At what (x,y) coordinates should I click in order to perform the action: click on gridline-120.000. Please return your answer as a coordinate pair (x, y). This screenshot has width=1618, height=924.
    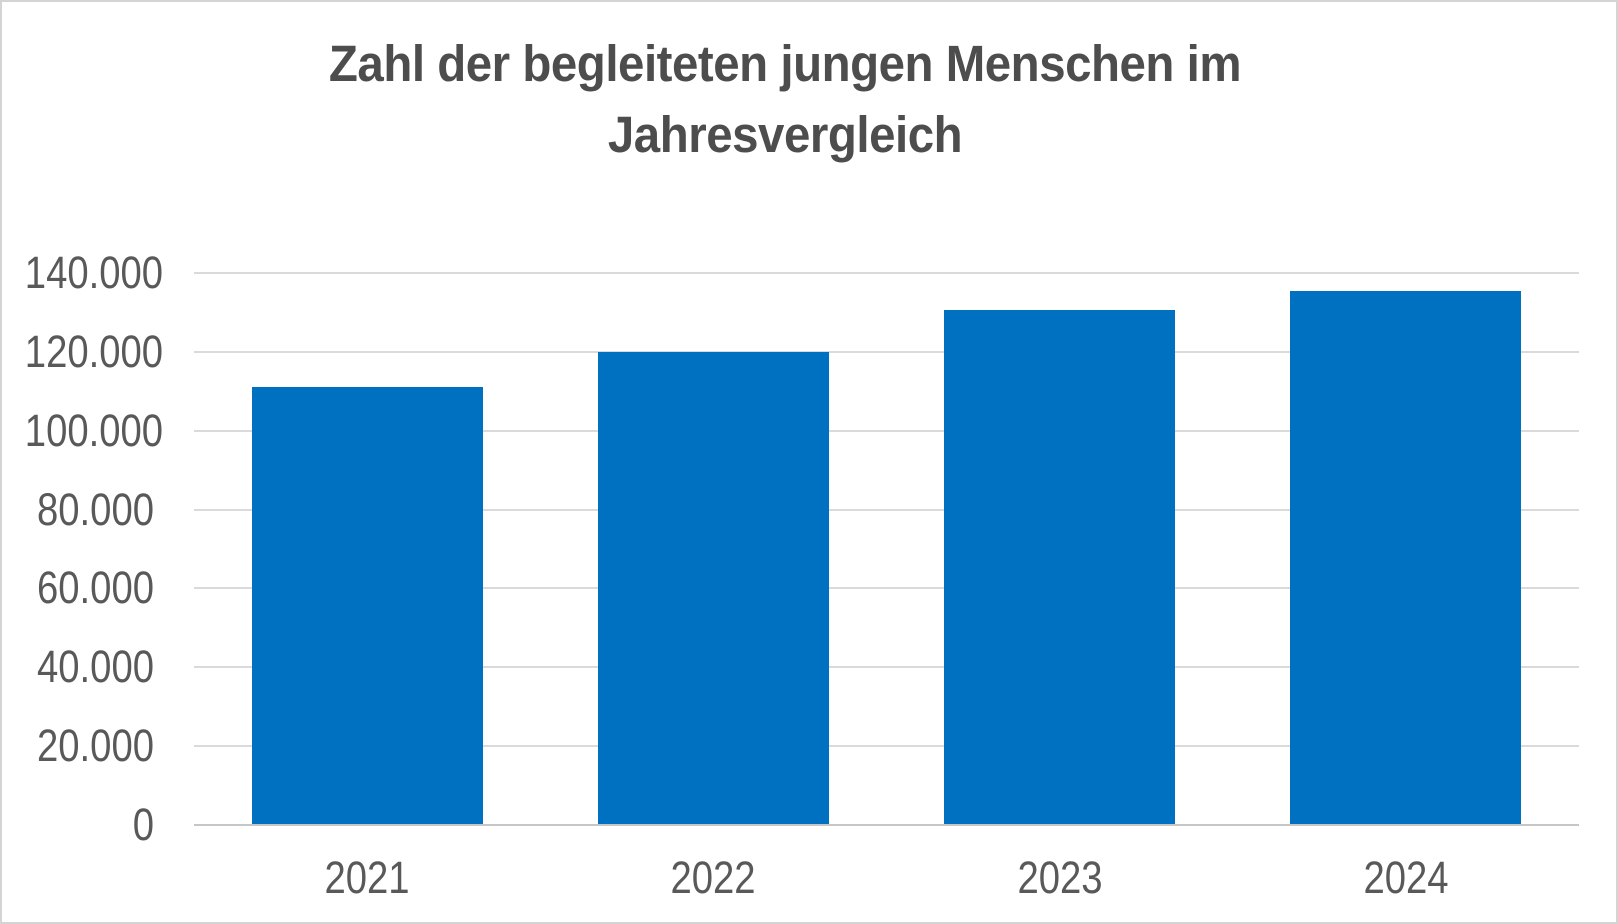
    Looking at the image, I should click on (886, 351).